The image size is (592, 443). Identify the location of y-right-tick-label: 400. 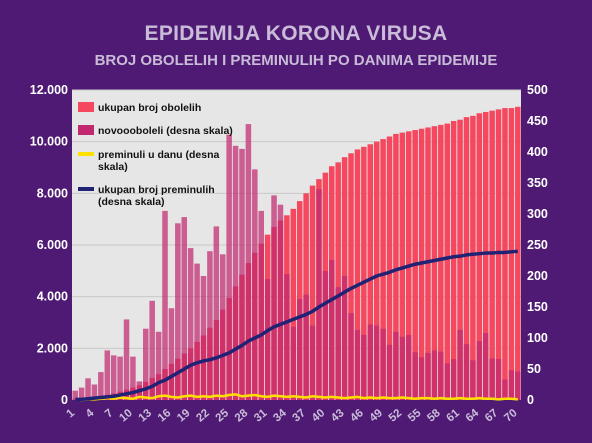
(537, 152).